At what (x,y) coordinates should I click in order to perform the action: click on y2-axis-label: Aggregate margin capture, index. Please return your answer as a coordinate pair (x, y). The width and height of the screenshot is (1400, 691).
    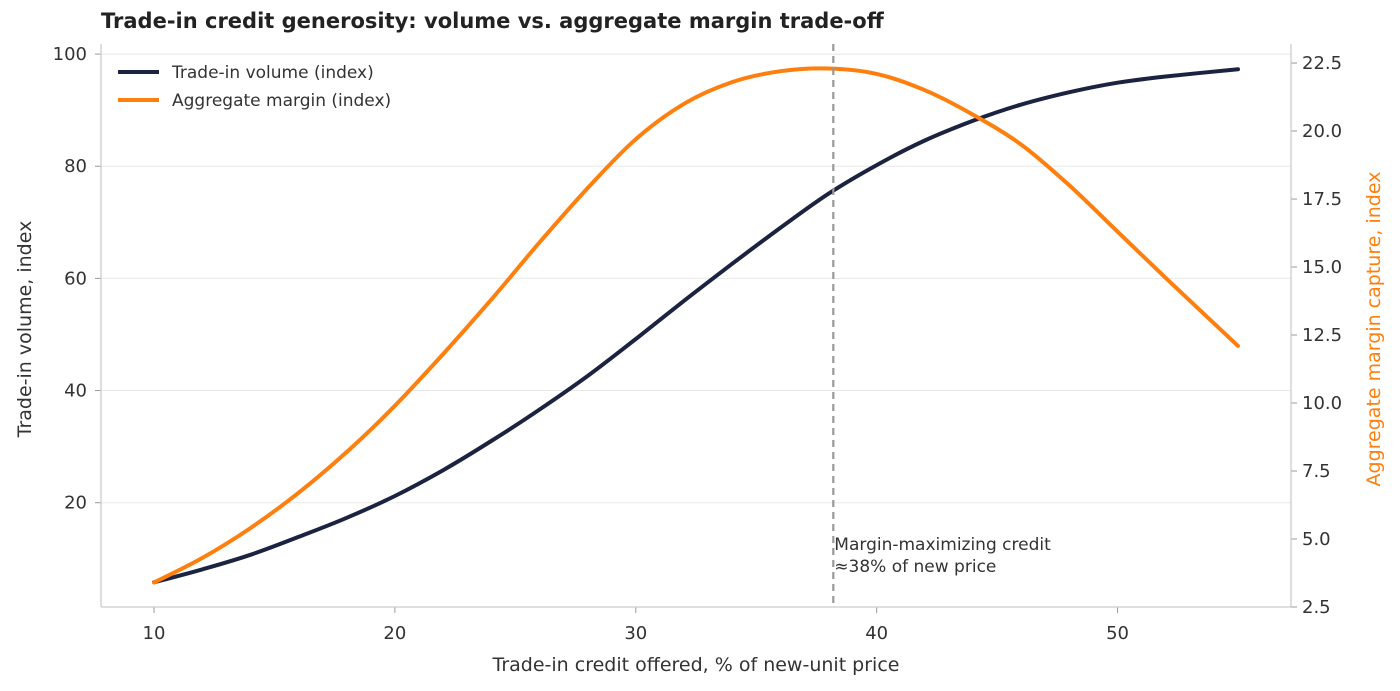
    Looking at the image, I should click on (1374, 329).